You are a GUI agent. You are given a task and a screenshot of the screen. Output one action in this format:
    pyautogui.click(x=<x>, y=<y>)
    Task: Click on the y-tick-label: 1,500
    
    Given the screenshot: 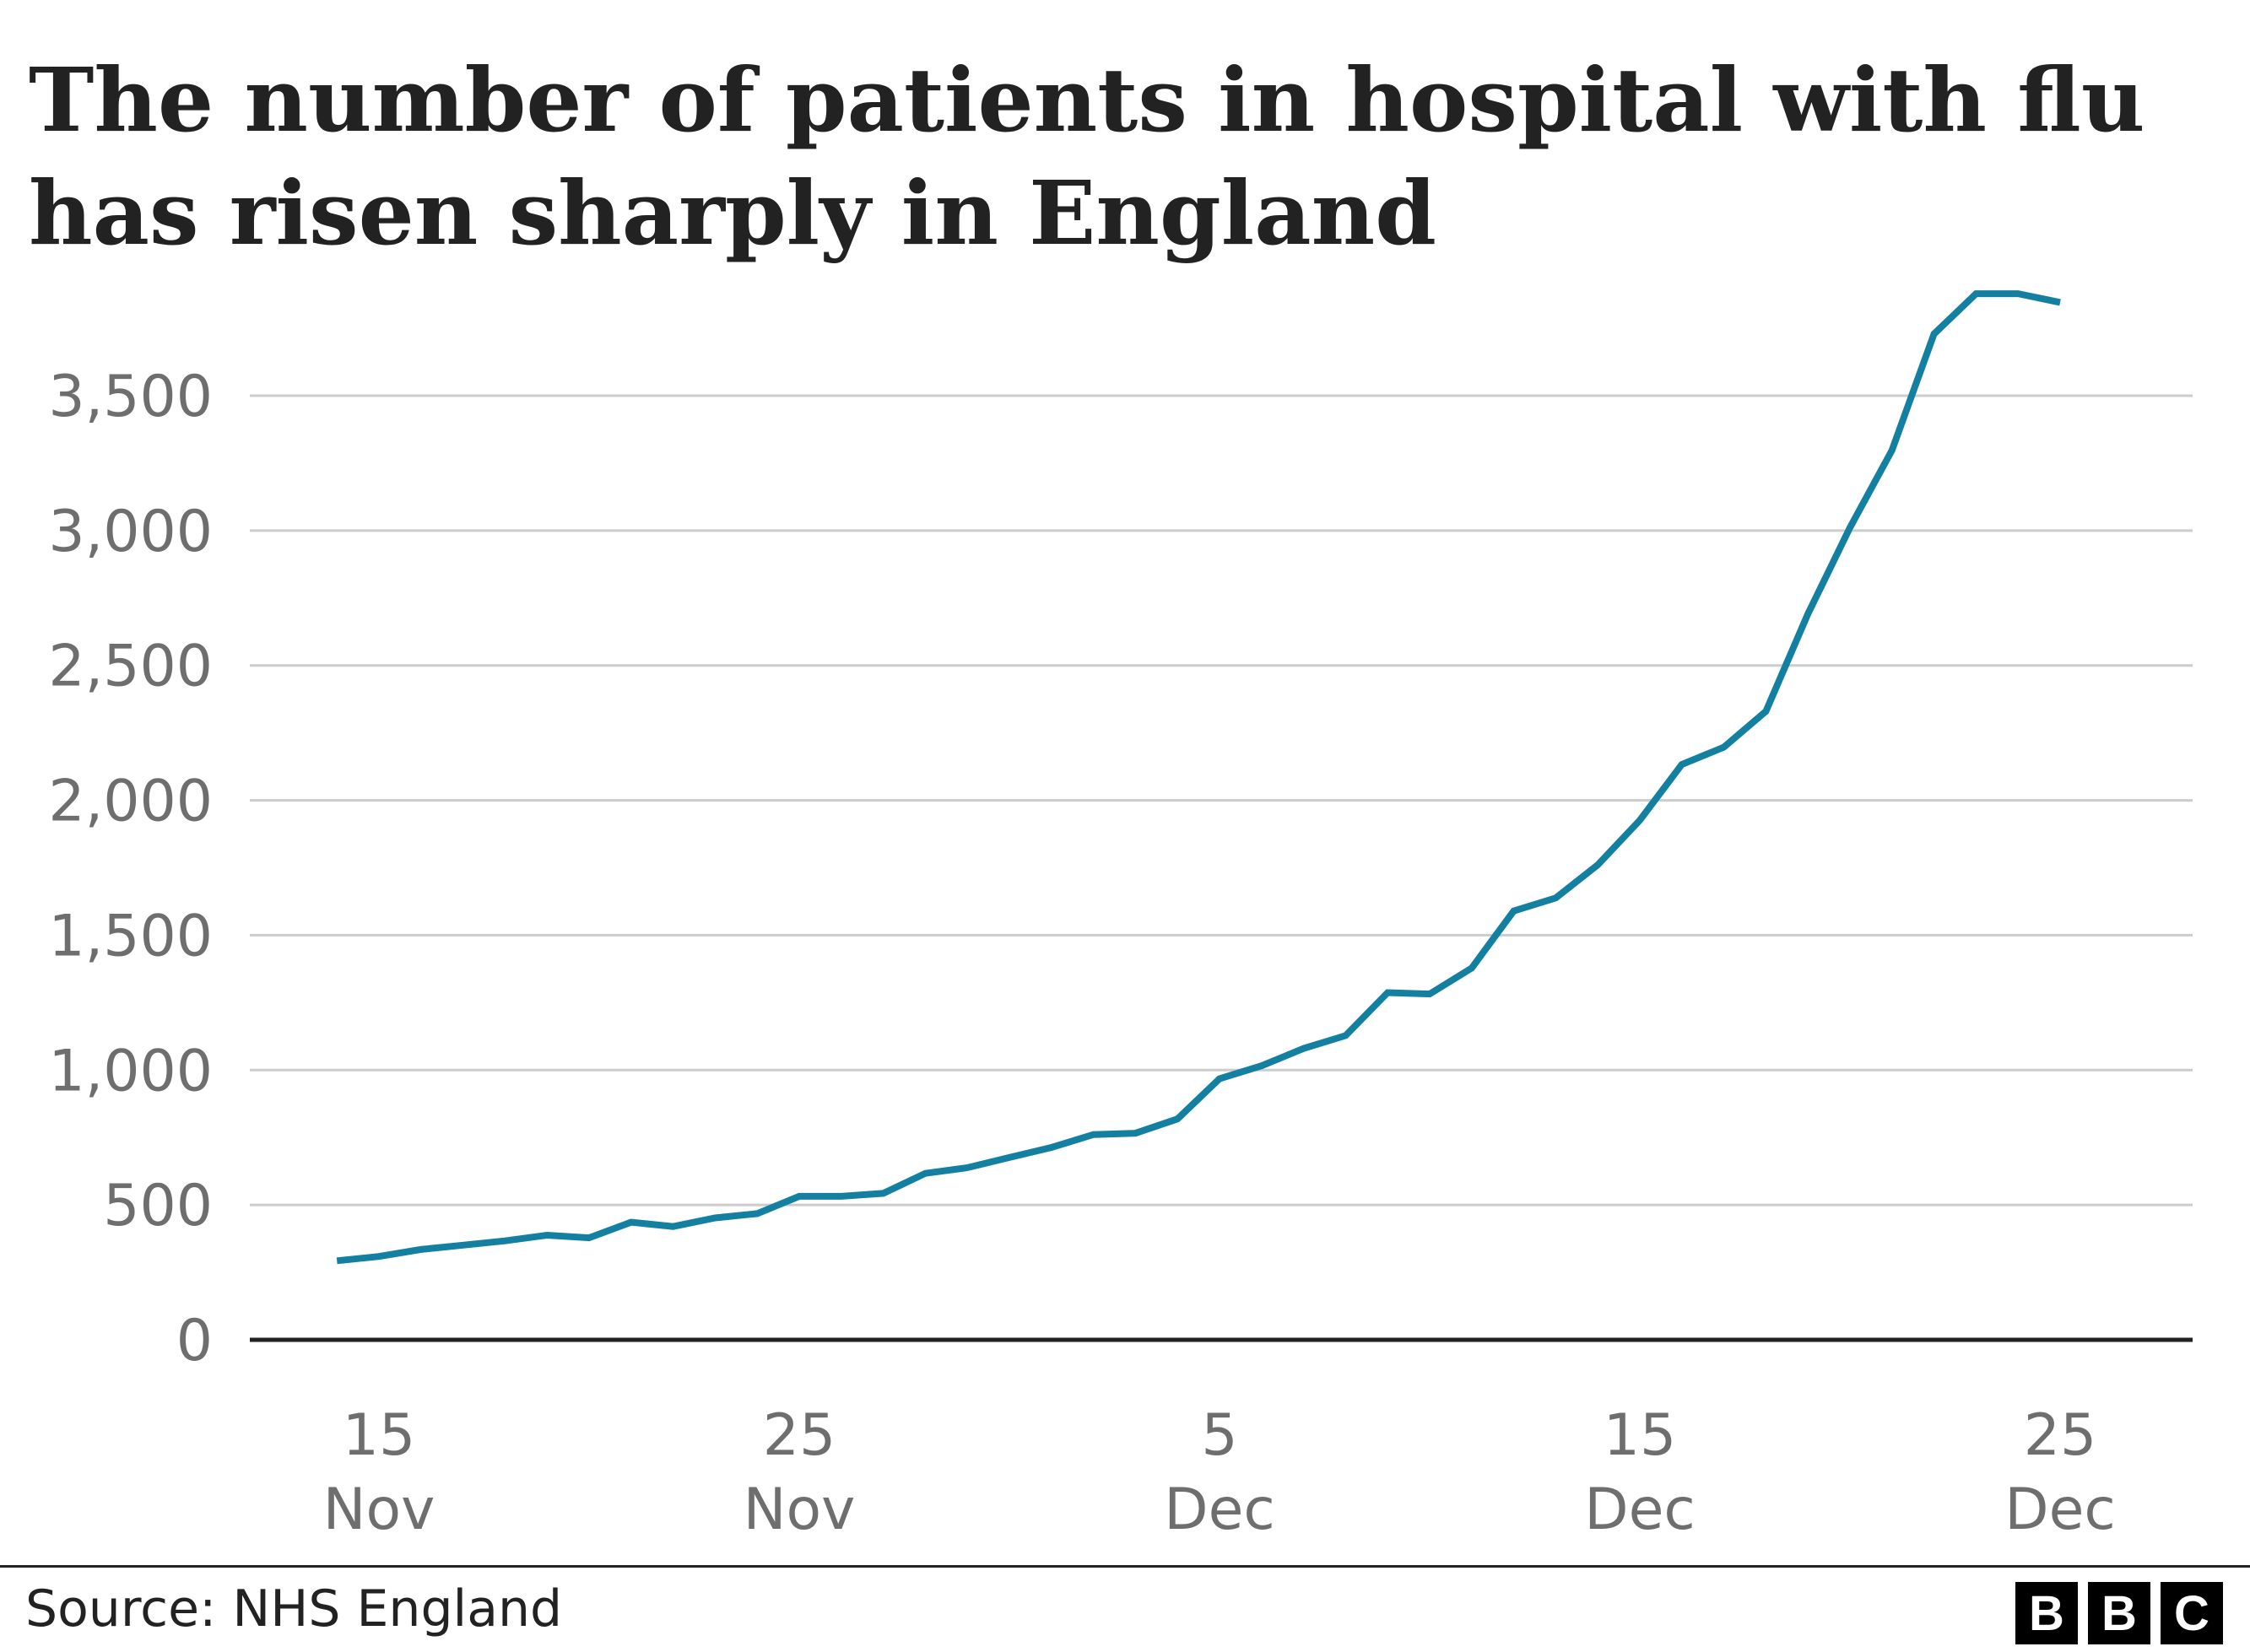 What is the action you would take?
    pyautogui.click(x=130, y=936)
    